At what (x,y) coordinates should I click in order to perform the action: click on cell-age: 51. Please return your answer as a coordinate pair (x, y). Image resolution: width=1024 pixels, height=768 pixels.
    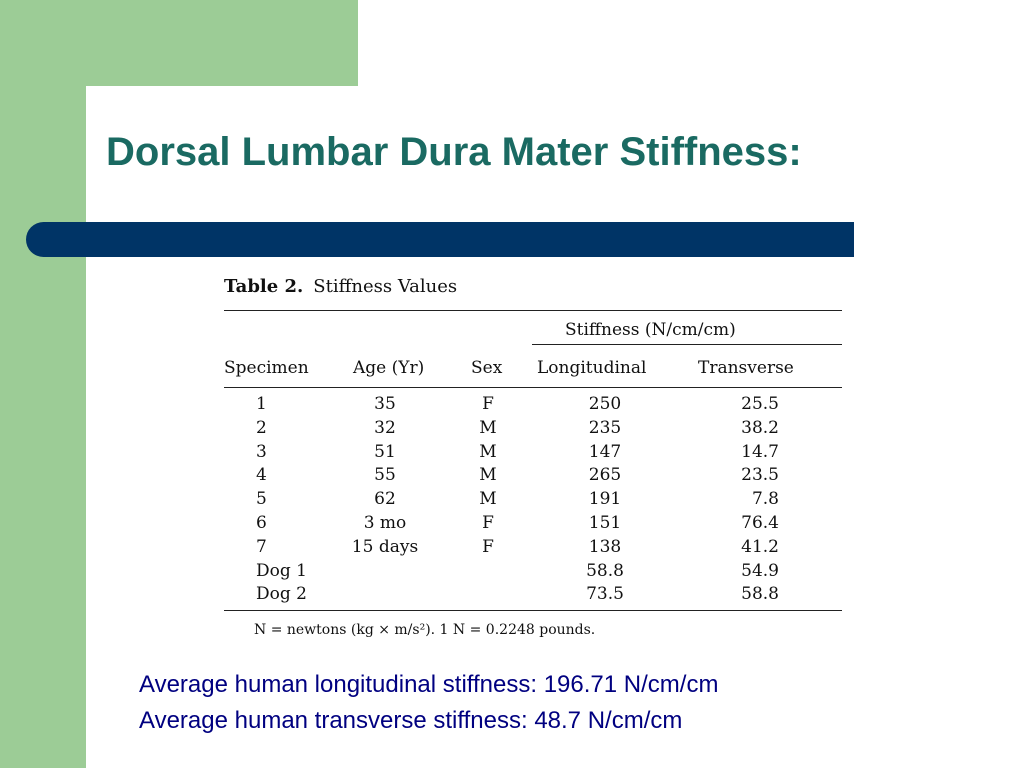
    Looking at the image, I should click on (385, 451).